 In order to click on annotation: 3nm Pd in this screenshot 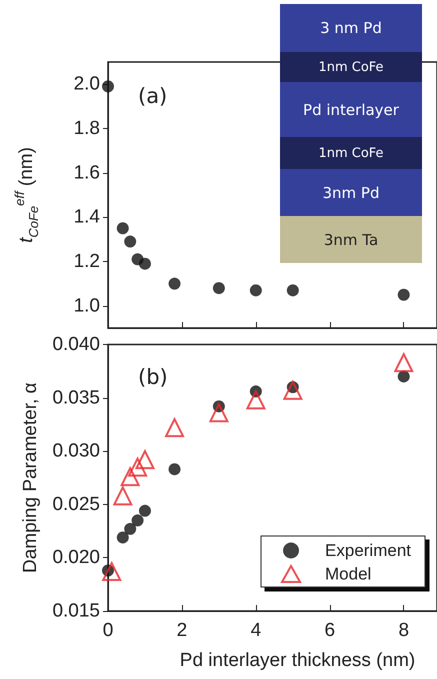, I will do `click(351, 192)`.